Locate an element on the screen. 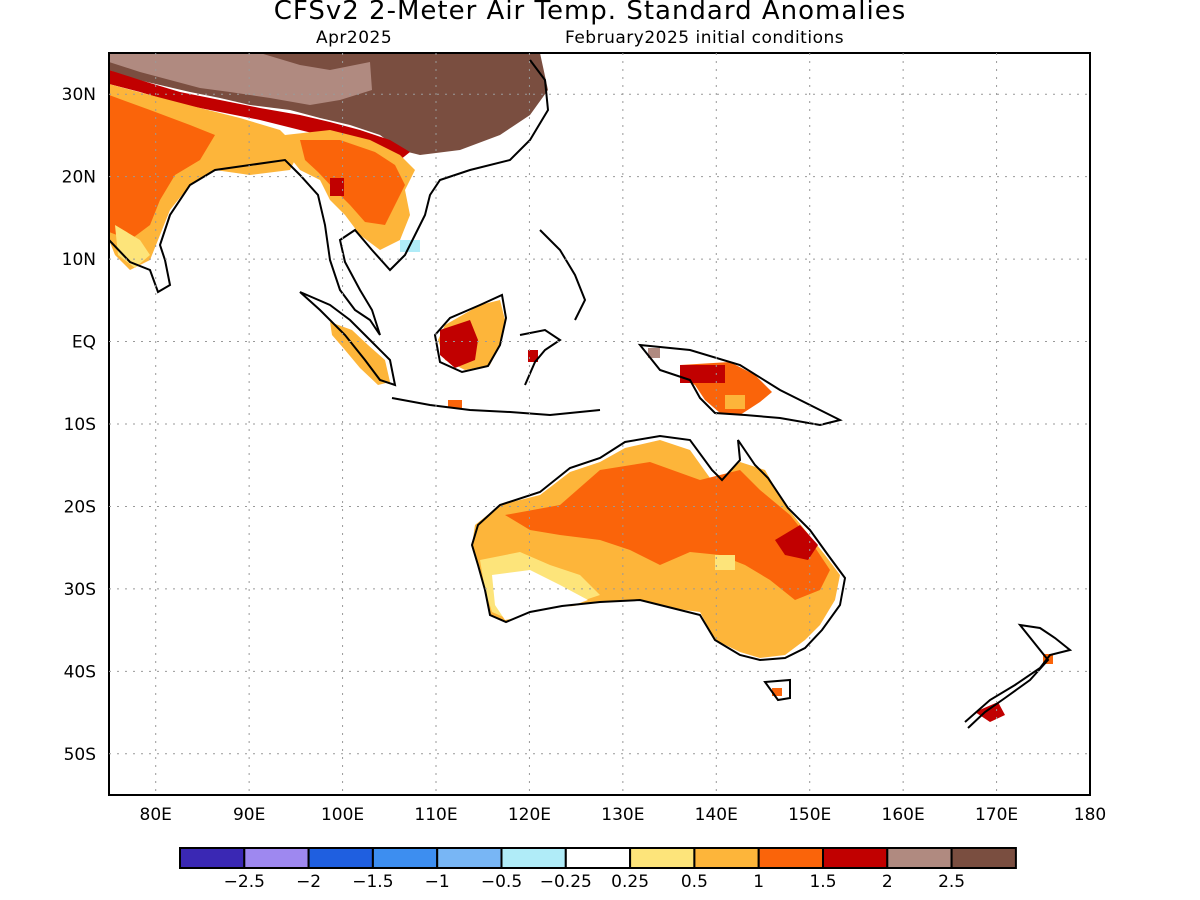  colorbar-label: 2 is located at coordinates (887, 882).